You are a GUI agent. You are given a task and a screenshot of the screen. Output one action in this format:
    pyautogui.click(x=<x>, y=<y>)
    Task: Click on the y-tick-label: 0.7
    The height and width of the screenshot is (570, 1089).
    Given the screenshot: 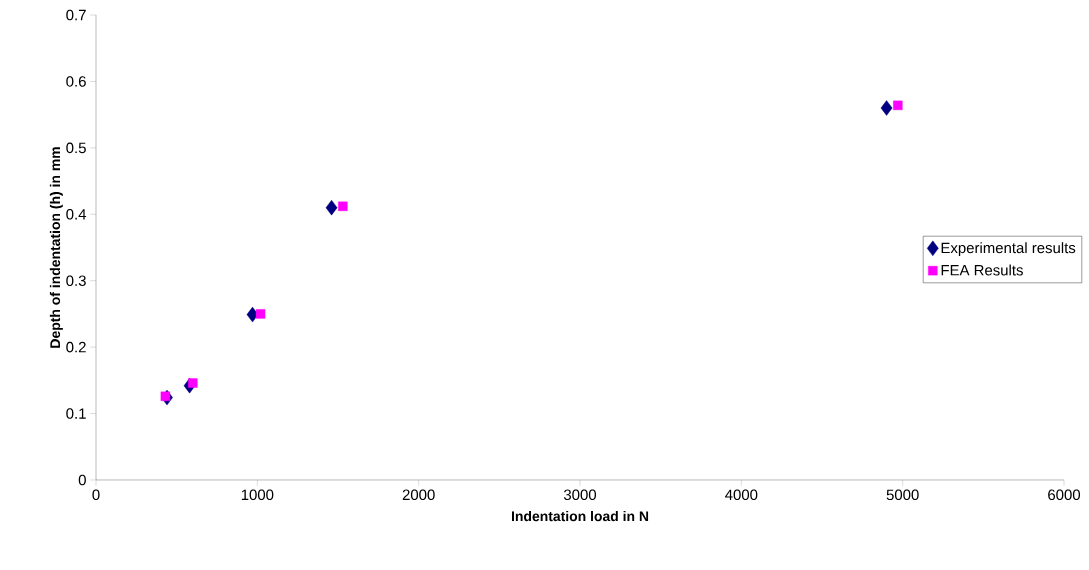 What is the action you would take?
    pyautogui.click(x=76, y=15)
    